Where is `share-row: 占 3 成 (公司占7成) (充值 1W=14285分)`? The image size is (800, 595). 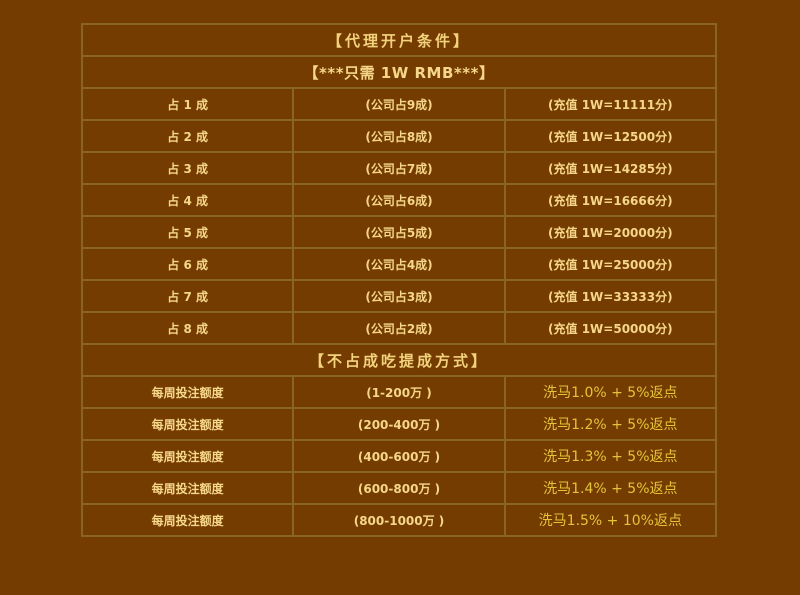 share-row: 占 3 成 (公司占7成) (充值 1W=14285分) is located at coordinates (399, 168).